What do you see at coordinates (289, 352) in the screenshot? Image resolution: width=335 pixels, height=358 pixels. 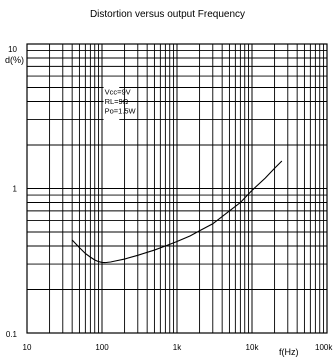 I see `x-axis-label: f(Hz)` at bounding box center [289, 352].